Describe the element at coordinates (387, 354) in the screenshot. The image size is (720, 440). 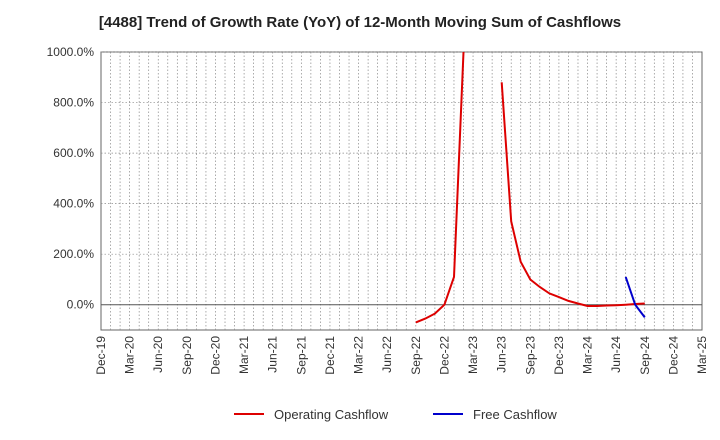
I see `x-tick-label: Jun-22` at that location.